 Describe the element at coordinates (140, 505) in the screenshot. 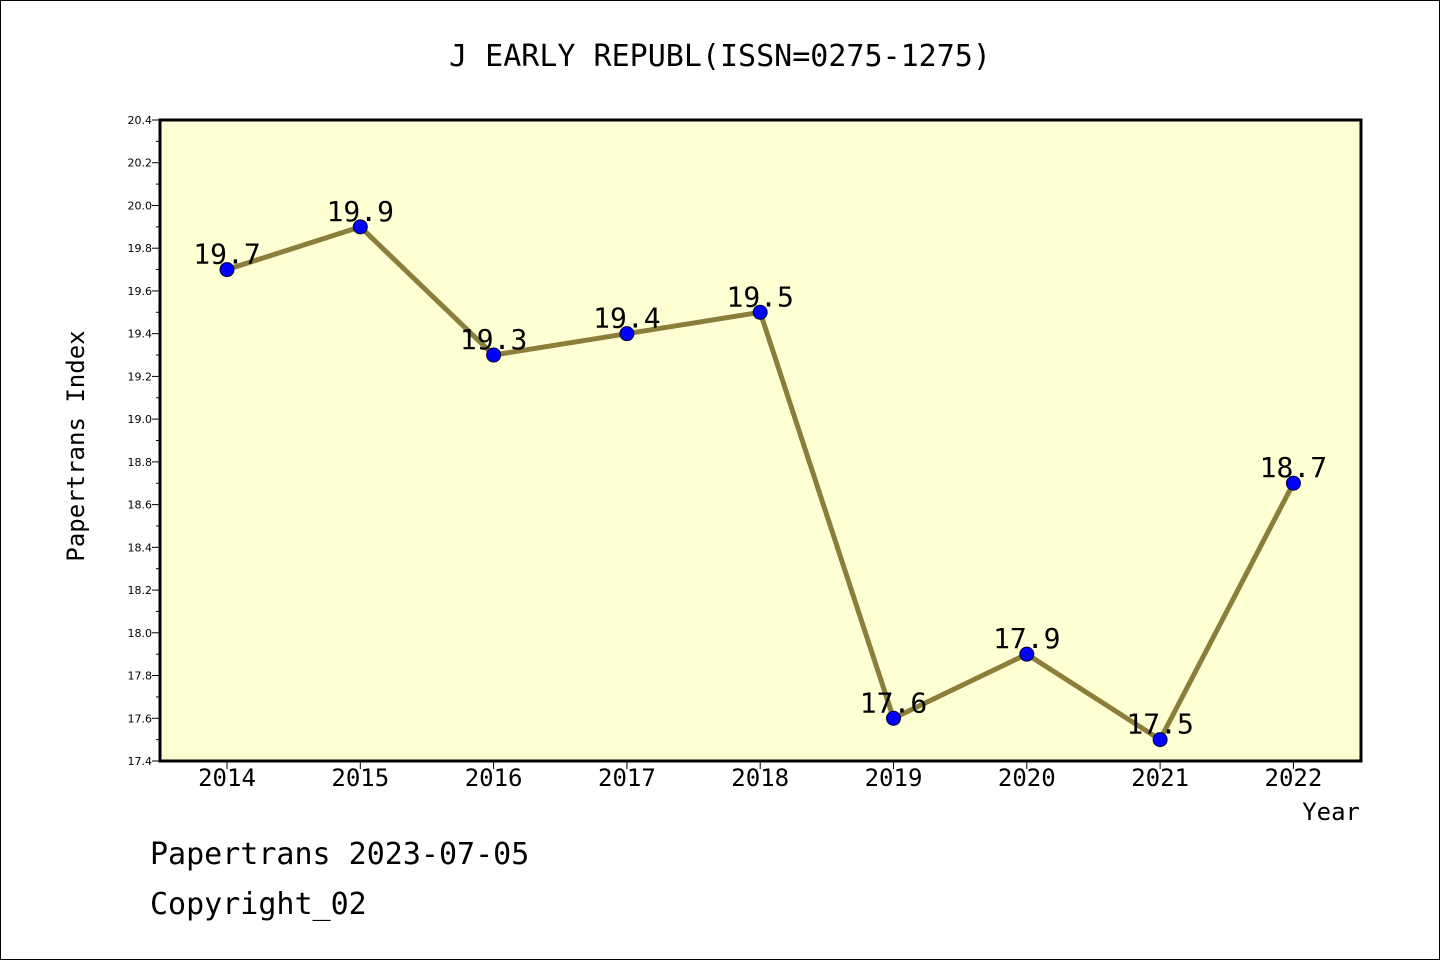

I see `y-tick-label: 18.6` at that location.